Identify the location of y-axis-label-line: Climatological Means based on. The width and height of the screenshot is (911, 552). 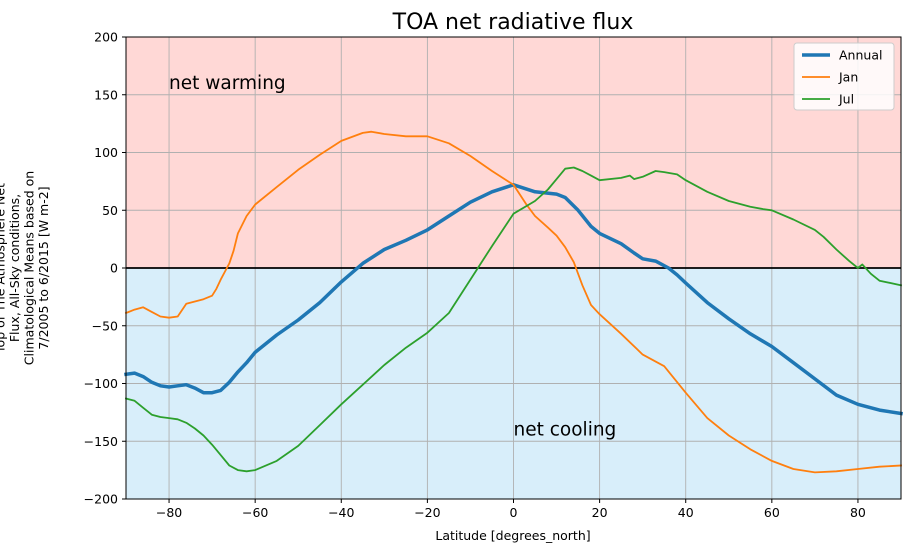
(28, 268).